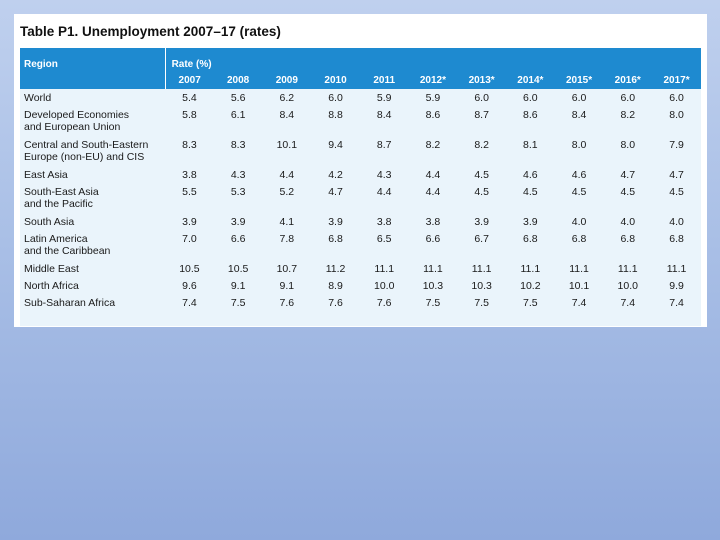 This screenshot has width=720, height=540. What do you see at coordinates (51, 269) in the screenshot?
I see `region-name-line: Middle East` at bounding box center [51, 269].